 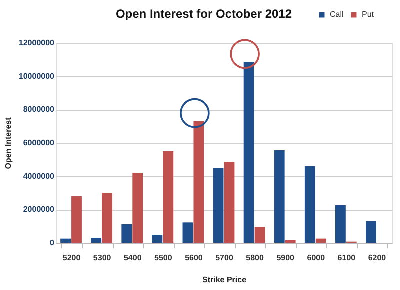 What do you see at coordinates (225, 258) in the screenshot?
I see `x-tick-label: 5700` at bounding box center [225, 258].